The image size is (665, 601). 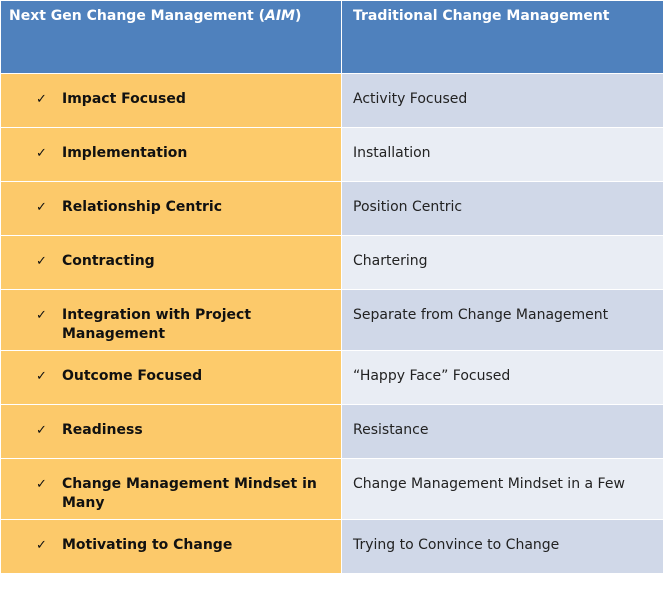 I want to click on table-row: ✓ Impact Focused Activity Focused, so click(x=332, y=101).